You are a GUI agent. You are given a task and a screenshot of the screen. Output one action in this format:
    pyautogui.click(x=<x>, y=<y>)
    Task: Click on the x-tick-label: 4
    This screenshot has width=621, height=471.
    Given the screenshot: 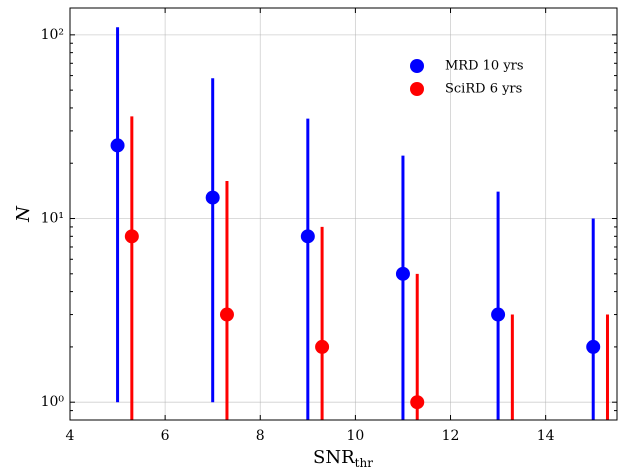 What is the action you would take?
    pyautogui.click(x=70, y=436)
    